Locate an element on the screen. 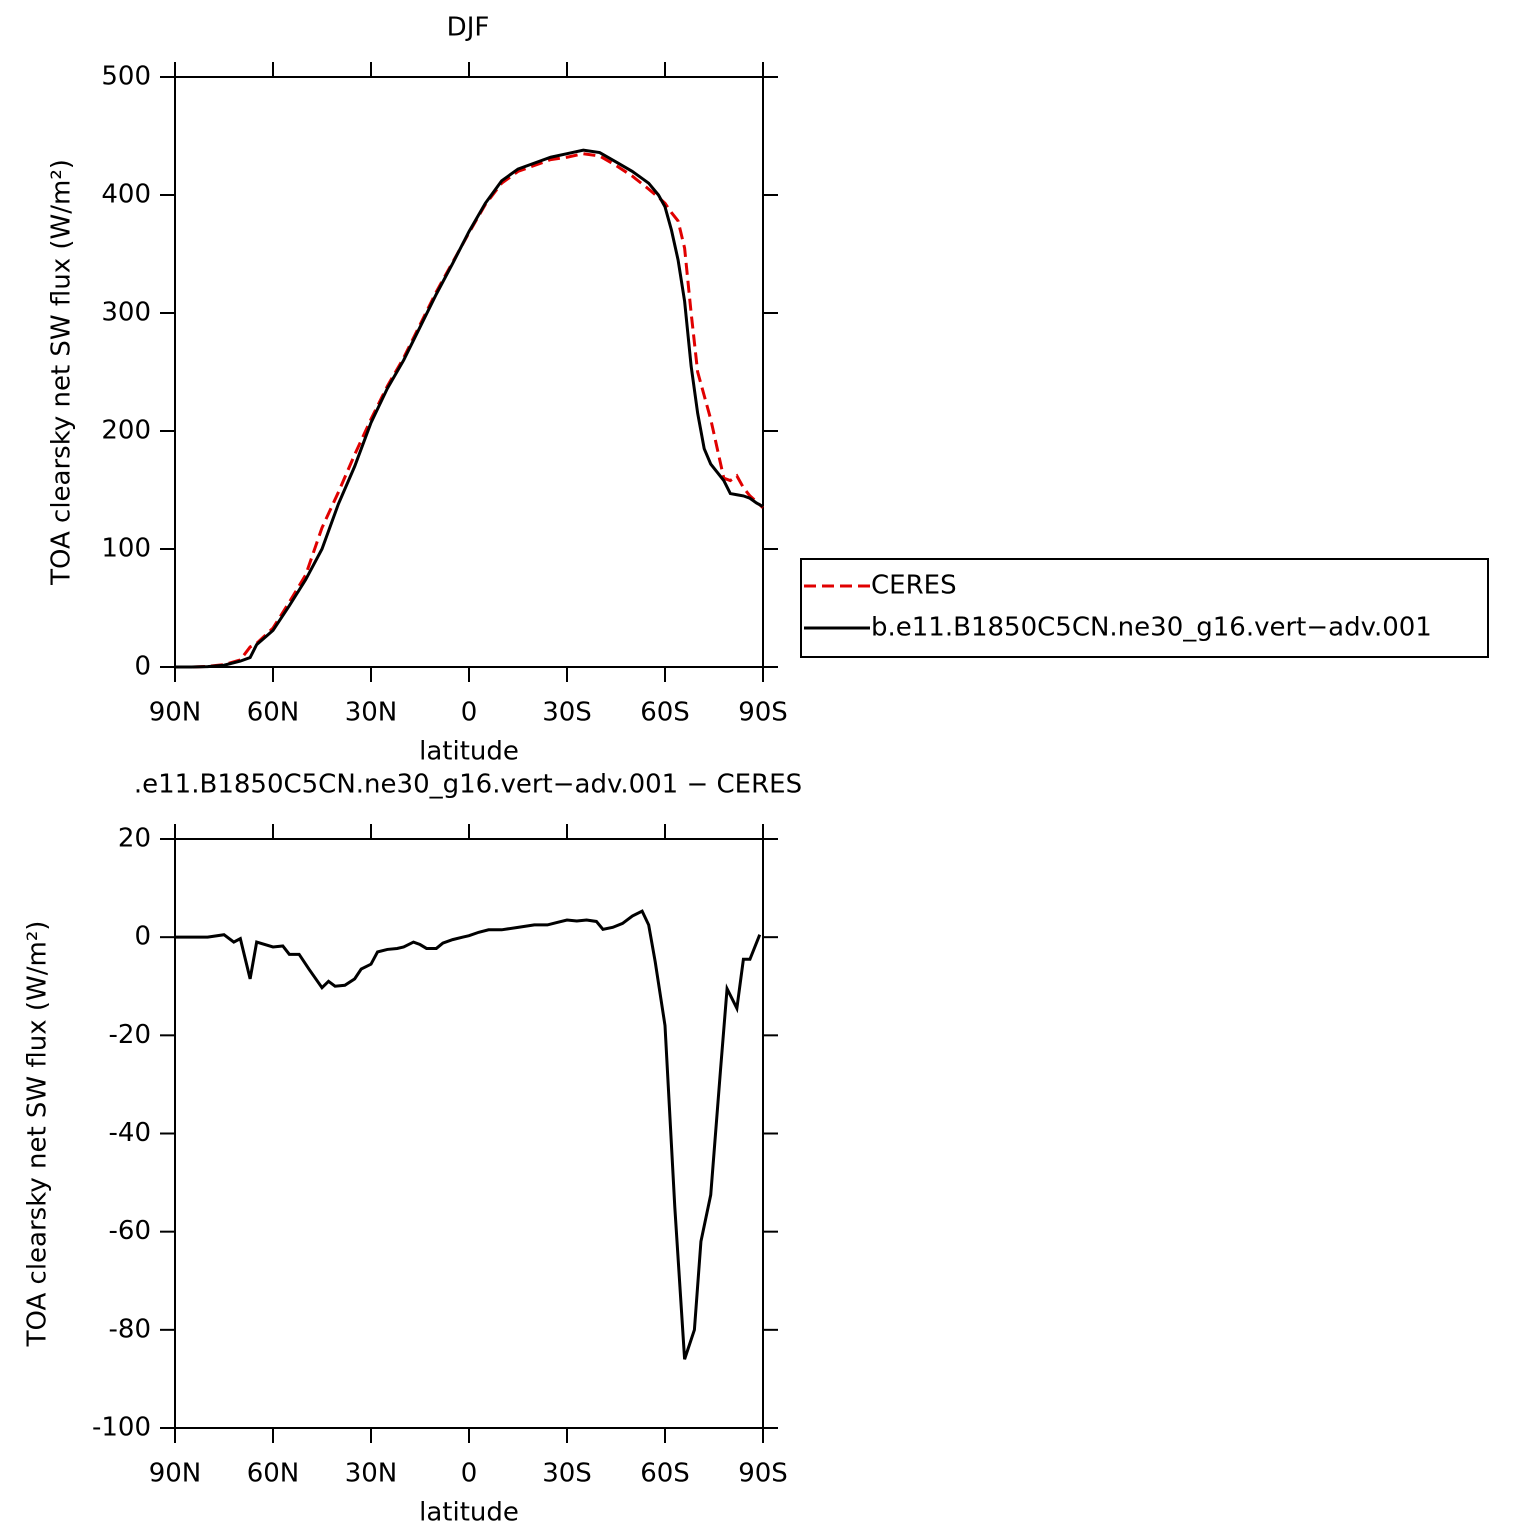  y-tick-label: -60 is located at coordinates (130, 1231).